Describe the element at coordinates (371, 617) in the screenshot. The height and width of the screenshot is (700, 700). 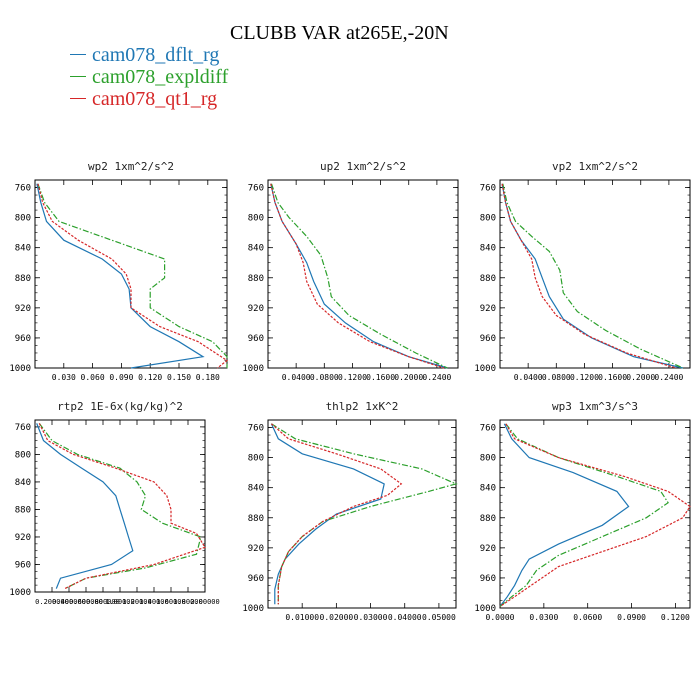
I see `x-tick-label: 0.03000` at that location.